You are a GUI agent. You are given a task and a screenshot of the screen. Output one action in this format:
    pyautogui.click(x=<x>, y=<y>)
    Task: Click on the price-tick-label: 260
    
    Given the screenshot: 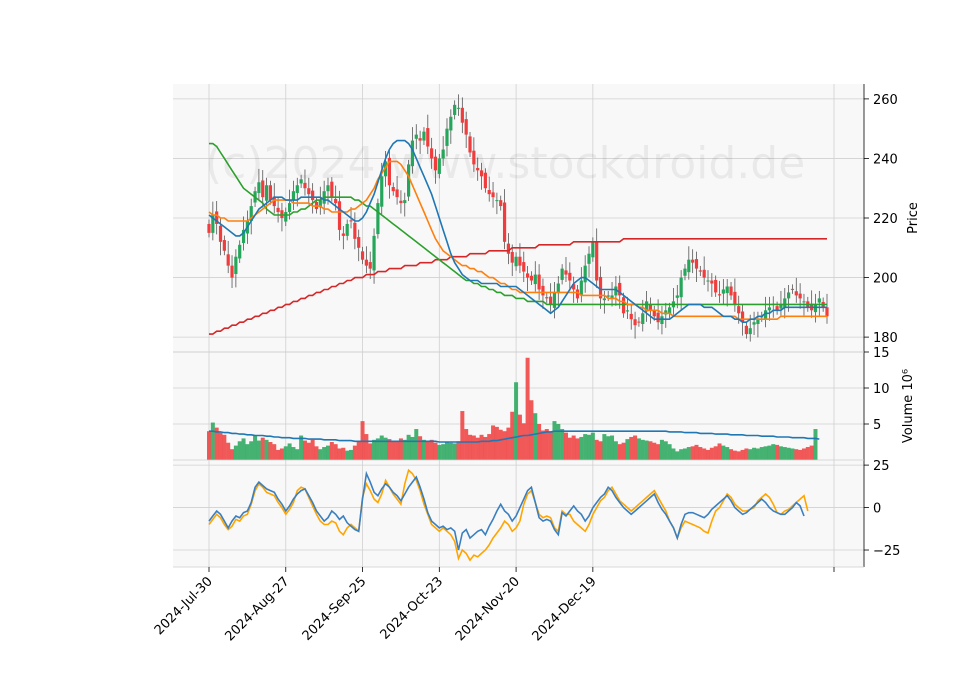 What is the action you would take?
    pyautogui.click(x=885, y=100)
    